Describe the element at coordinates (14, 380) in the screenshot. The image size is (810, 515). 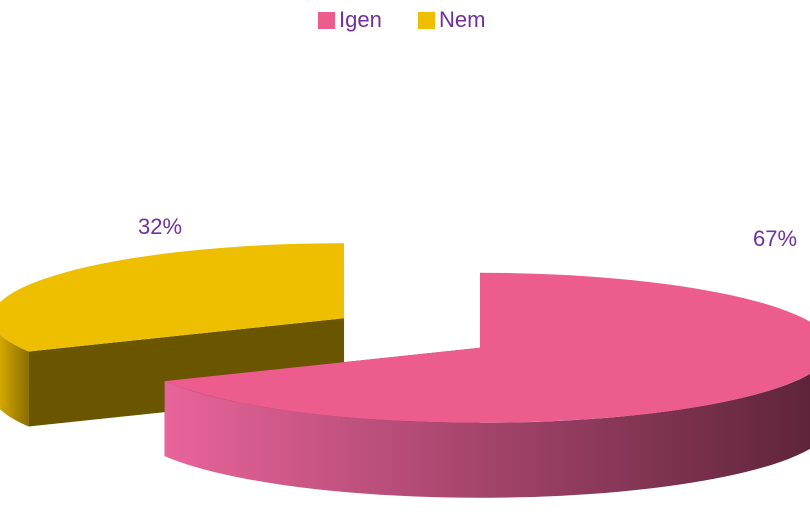
I see `slice-side` at that location.